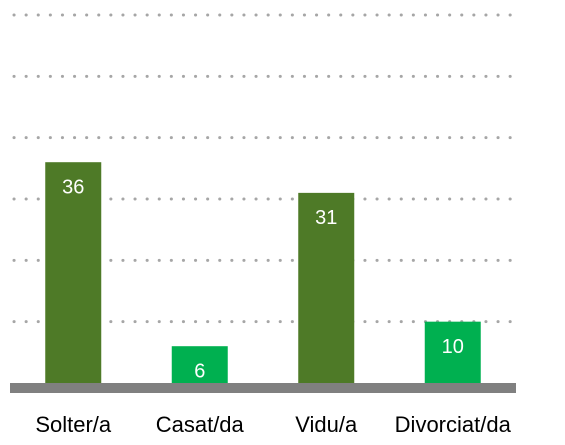 Image resolution: width=565 pixels, height=445 pixels. I want to click on value-label: 6, so click(199, 371).